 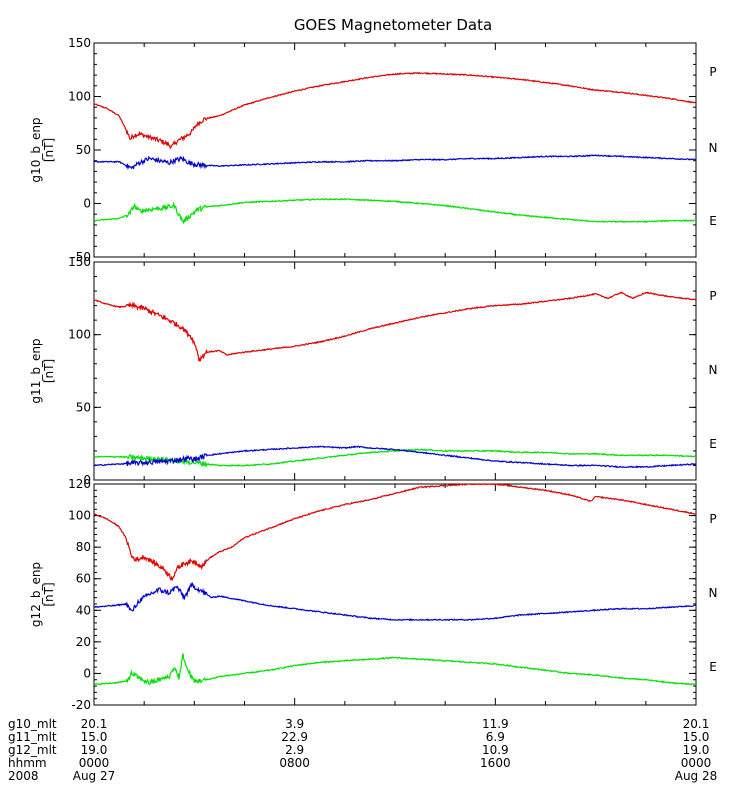 What do you see at coordinates (32, 724) in the screenshot?
I see `footer-row-label: g10_mlt` at bounding box center [32, 724].